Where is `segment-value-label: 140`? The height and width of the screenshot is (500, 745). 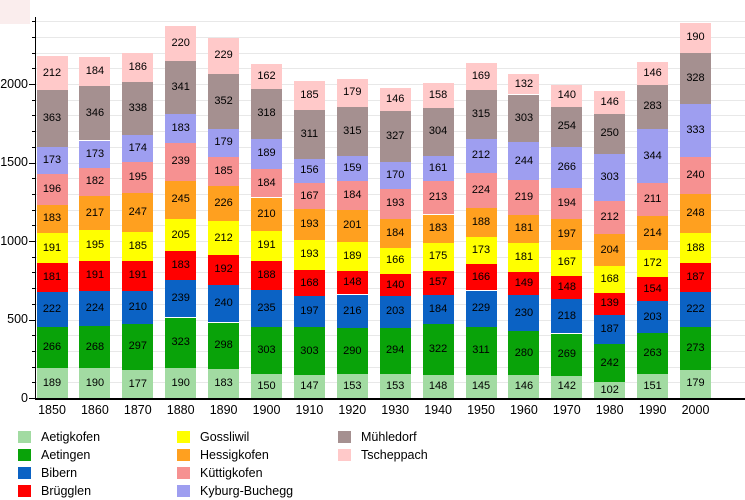 segment-value-label: 140 is located at coordinates (566, 95).